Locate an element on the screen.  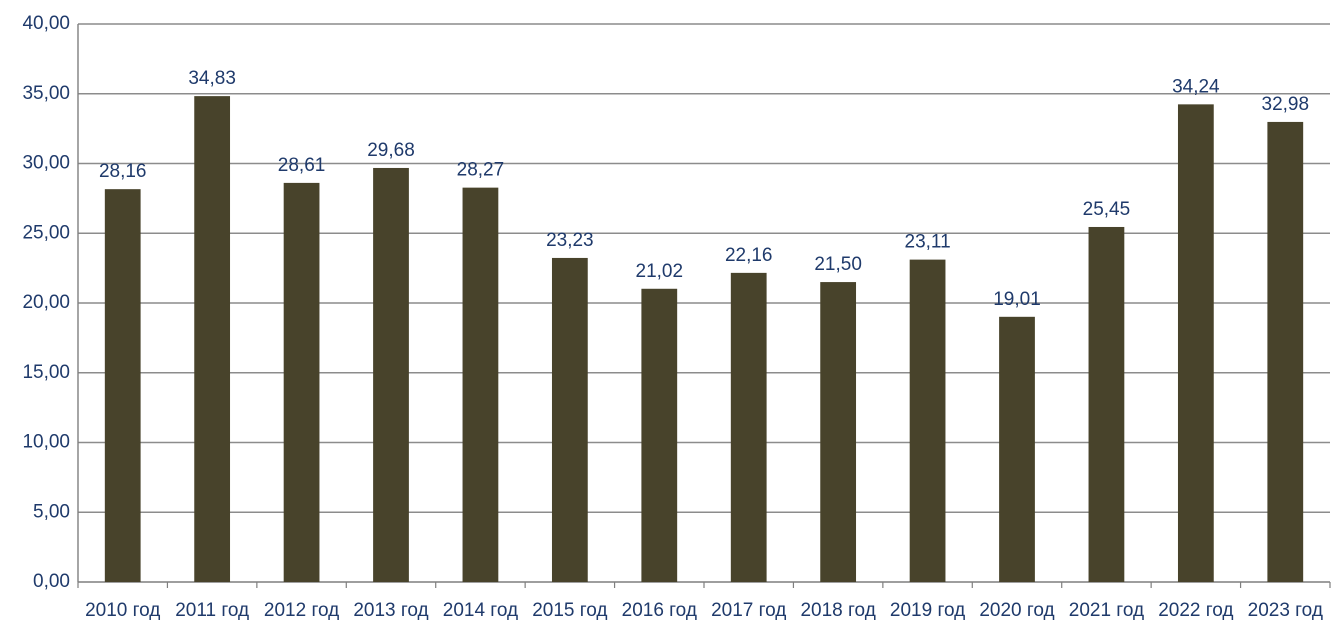
y-tick-label-2: 10,00 is located at coordinates (46, 442).